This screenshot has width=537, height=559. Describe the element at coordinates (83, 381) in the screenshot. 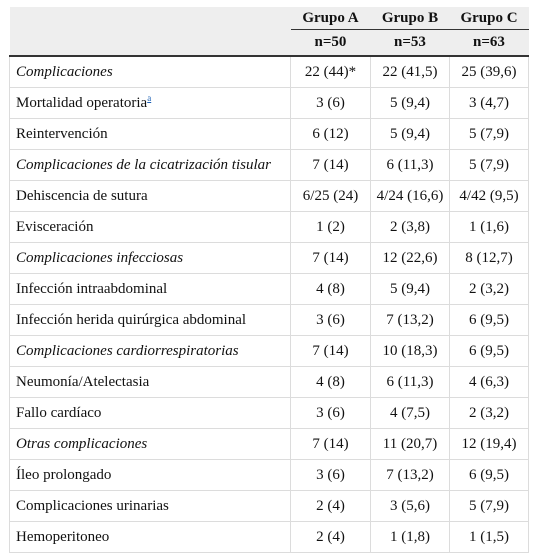

I see `row-label-text: Neumonía/Atelectasia` at that location.